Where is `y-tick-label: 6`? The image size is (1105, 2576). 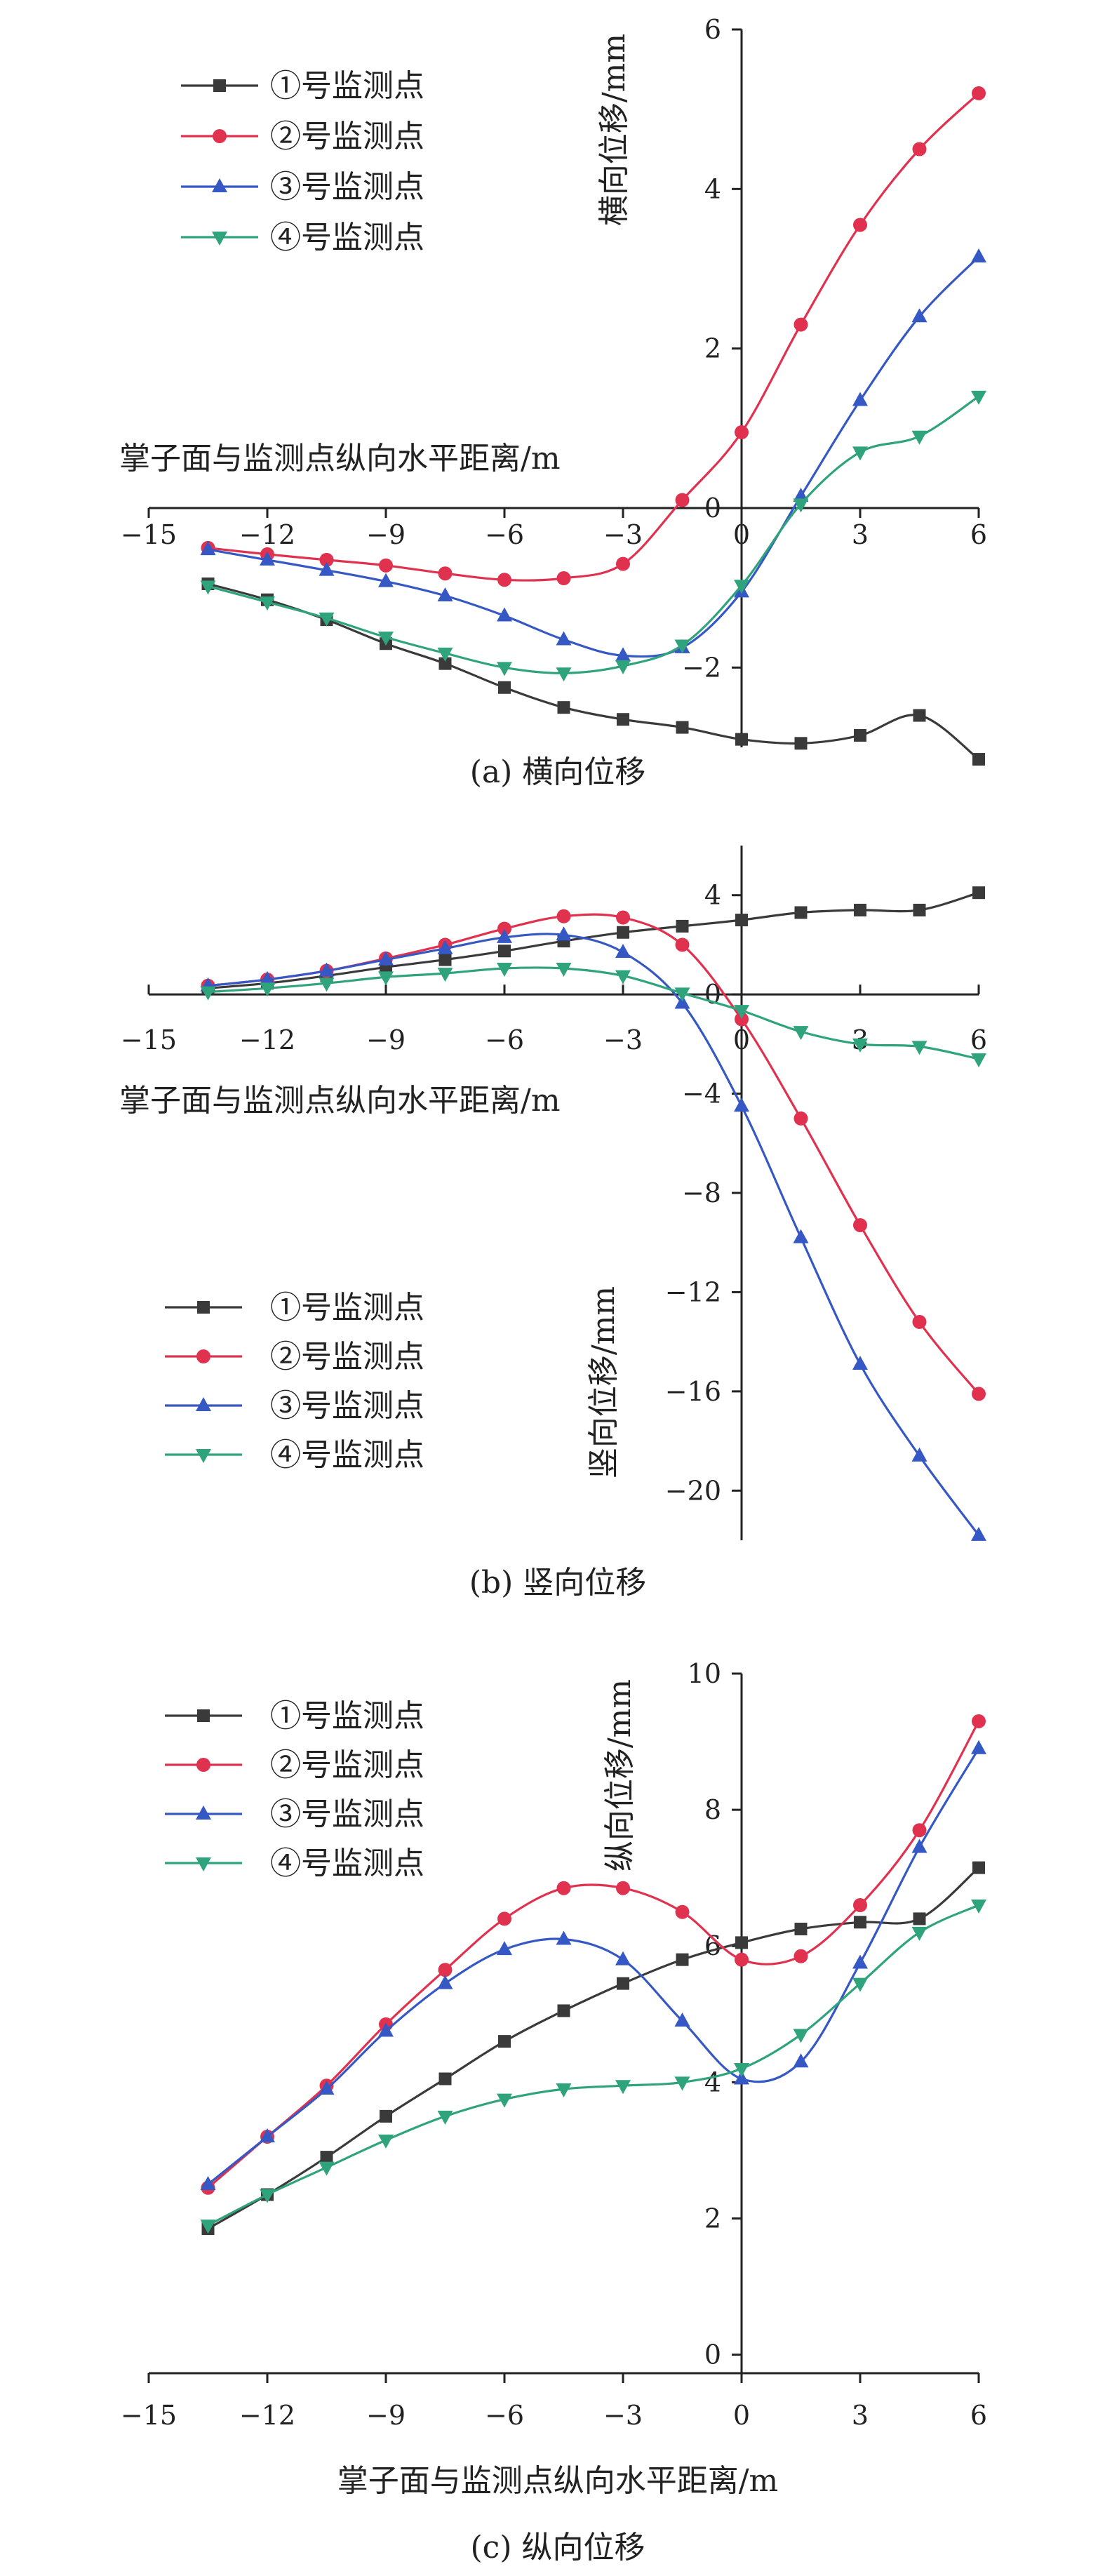 y-tick-label: 6 is located at coordinates (712, 1946).